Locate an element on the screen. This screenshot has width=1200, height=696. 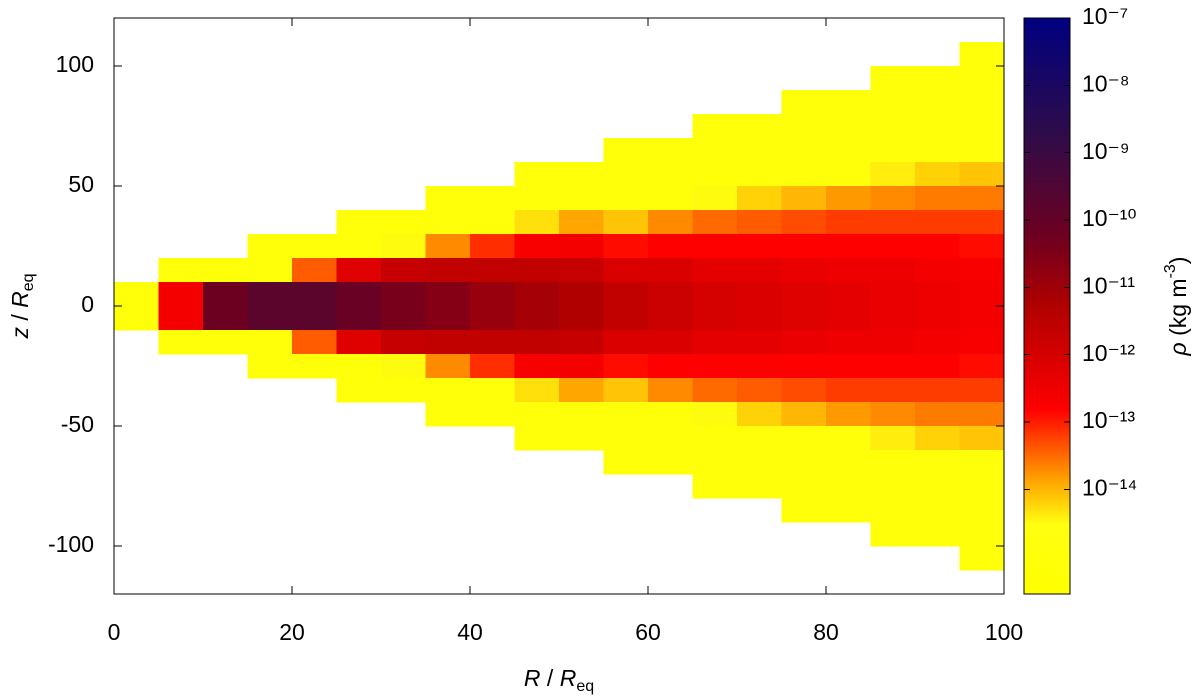
colorbar-tick-label: 10⁻¹⁴ is located at coordinates (1109, 488).